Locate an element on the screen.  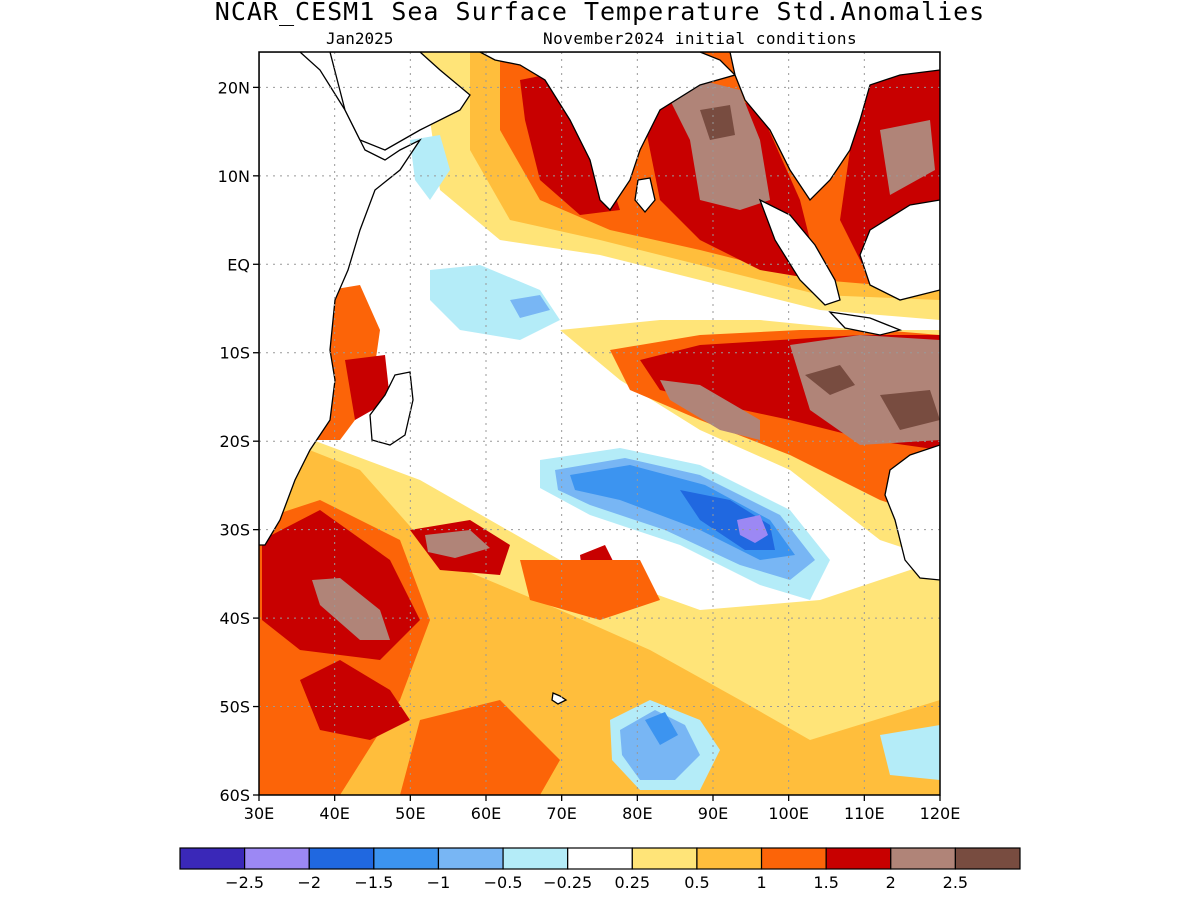
colorbar-label: −2.5 is located at coordinates (244, 882).